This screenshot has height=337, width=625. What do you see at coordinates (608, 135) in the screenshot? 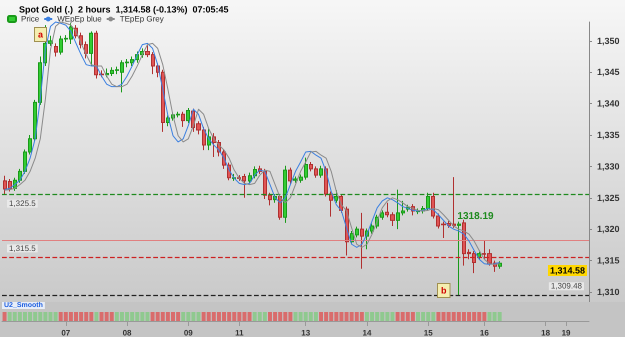
I see `y-tick-label: 1,335` at bounding box center [608, 135].